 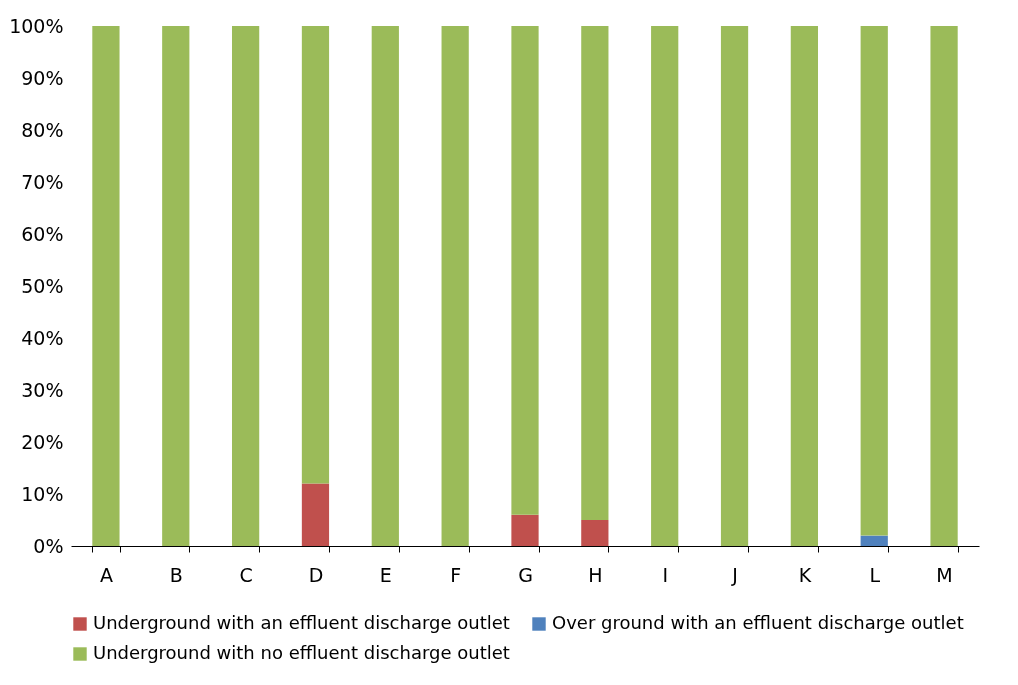 I want to click on x-tick-label: B, so click(x=176, y=574).